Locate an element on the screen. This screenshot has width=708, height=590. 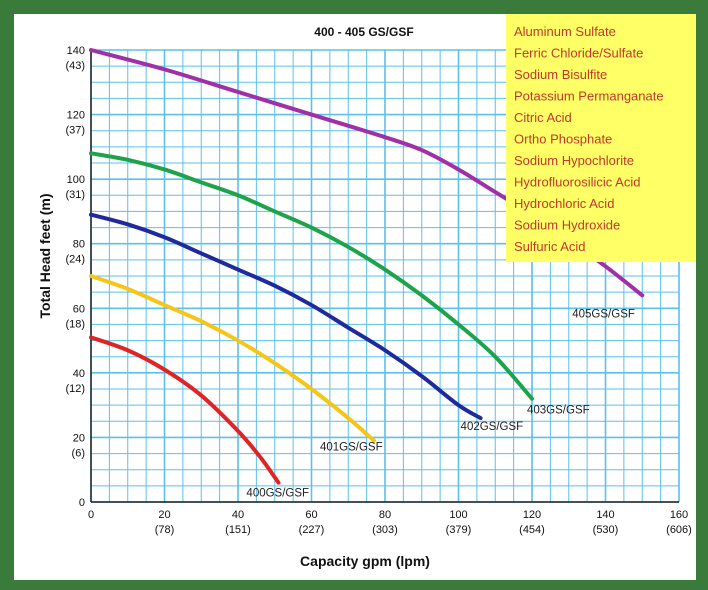
series-label: 403GS/GSF is located at coordinates (558, 411).